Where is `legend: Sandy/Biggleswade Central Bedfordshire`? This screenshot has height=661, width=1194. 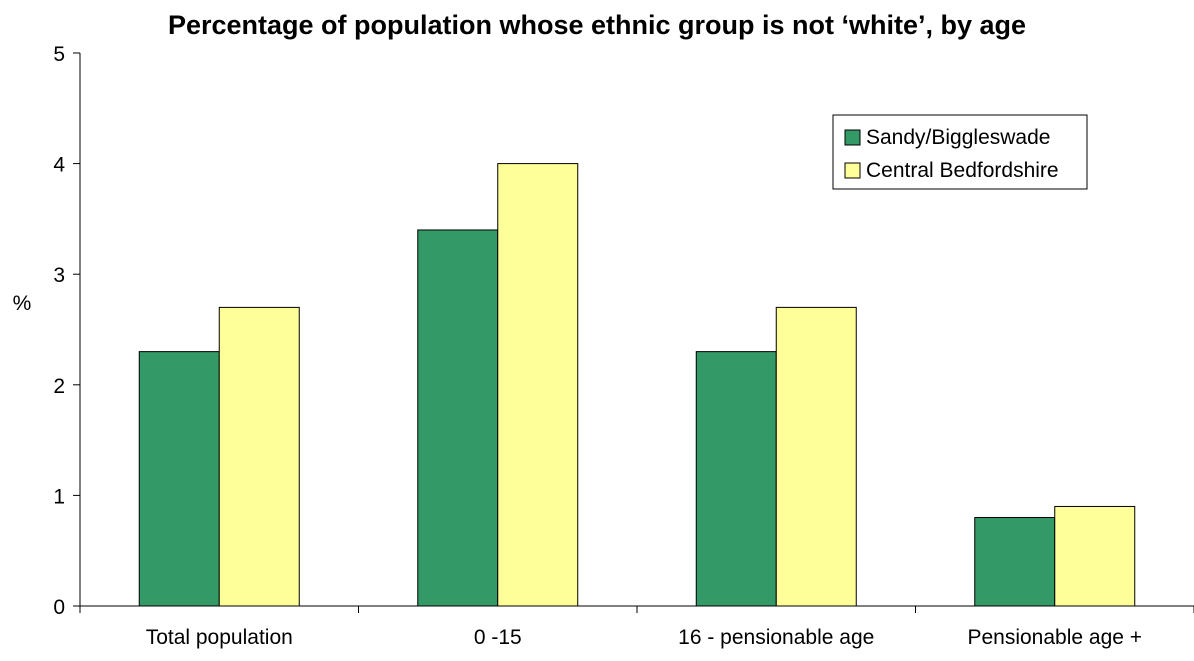 legend: Sandy/Biggleswade Central Bedfordshire is located at coordinates (960, 152).